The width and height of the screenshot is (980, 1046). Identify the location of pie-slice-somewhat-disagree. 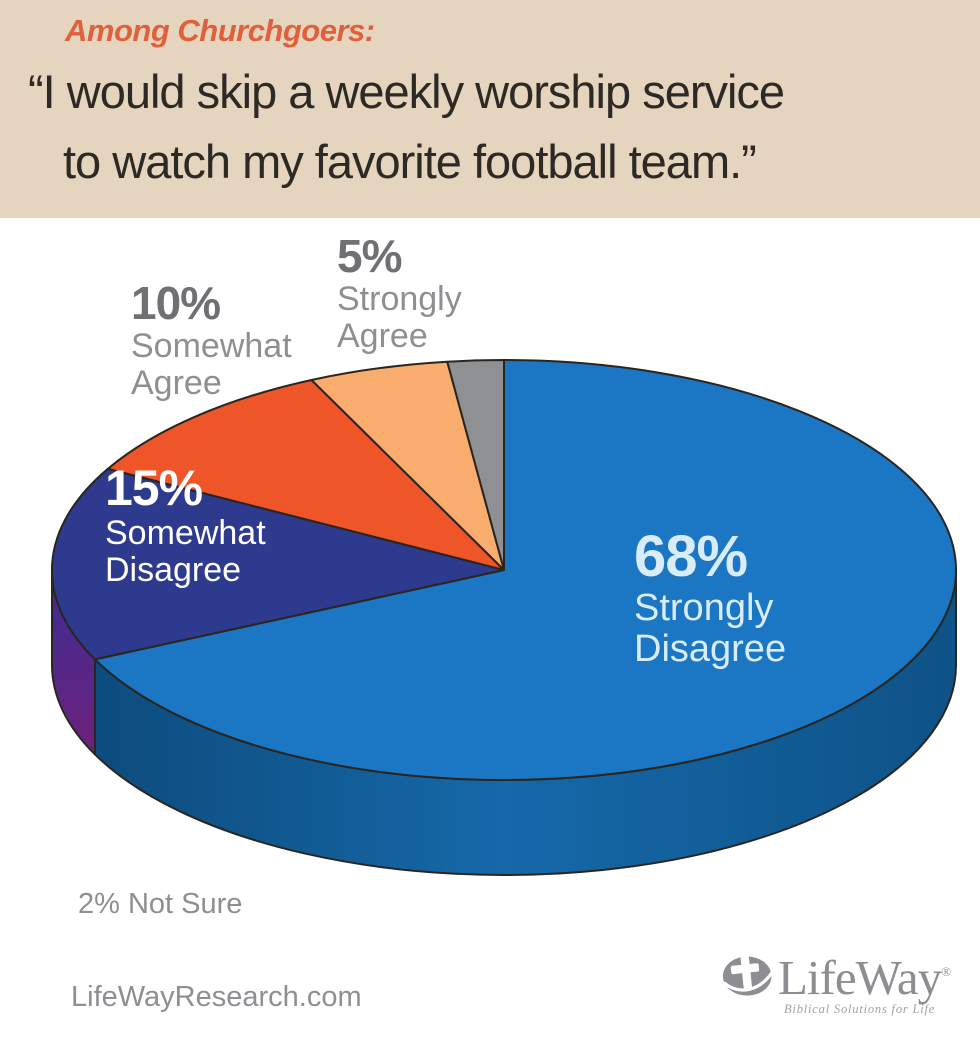
(278, 564).